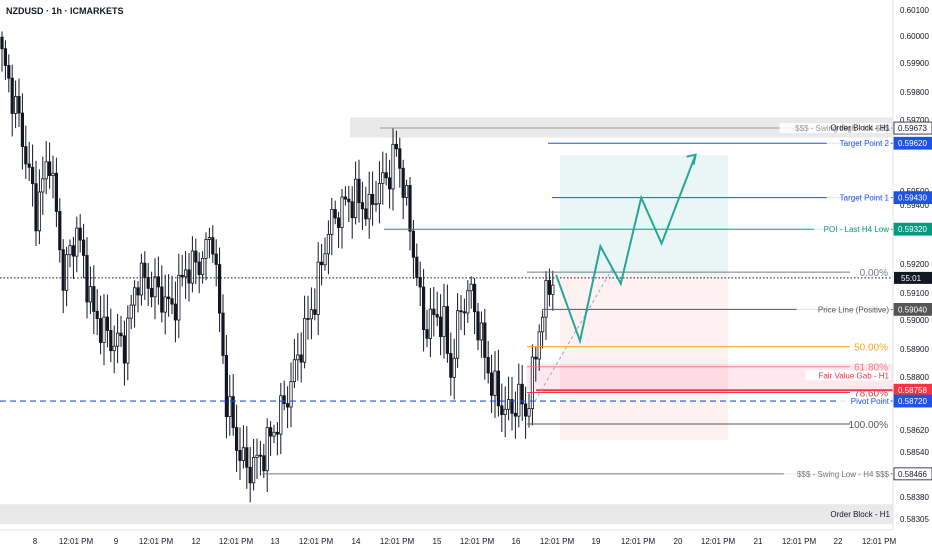  Describe the element at coordinates (446, 514) in the screenshot. I see `order-block-zone` at that location.